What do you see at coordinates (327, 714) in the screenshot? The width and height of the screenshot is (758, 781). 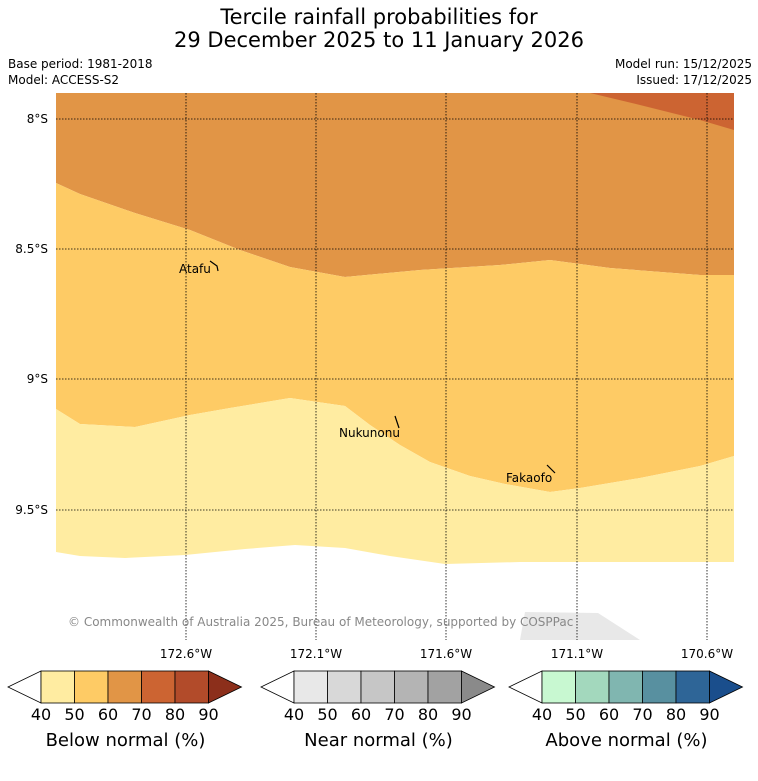 I see `legend-near-tick-label: 50` at bounding box center [327, 714].